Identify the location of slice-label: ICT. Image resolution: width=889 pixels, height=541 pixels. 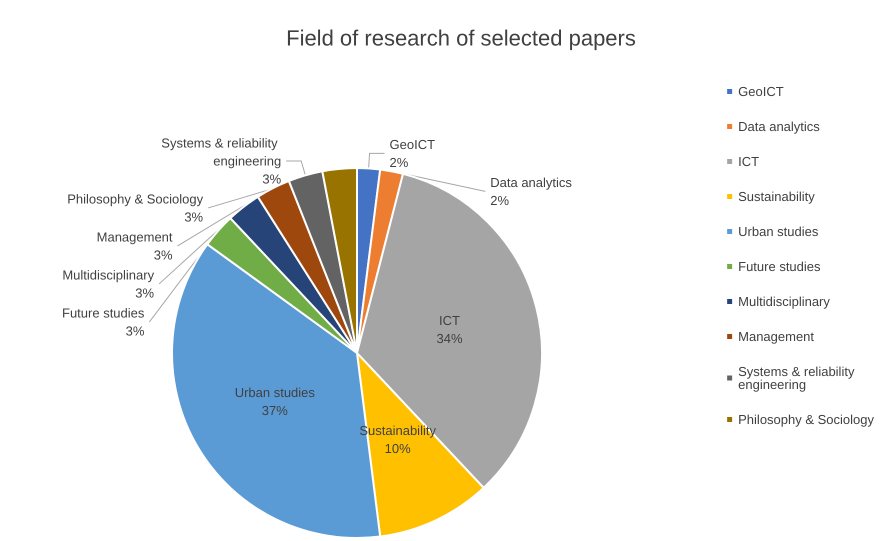
(449, 320).